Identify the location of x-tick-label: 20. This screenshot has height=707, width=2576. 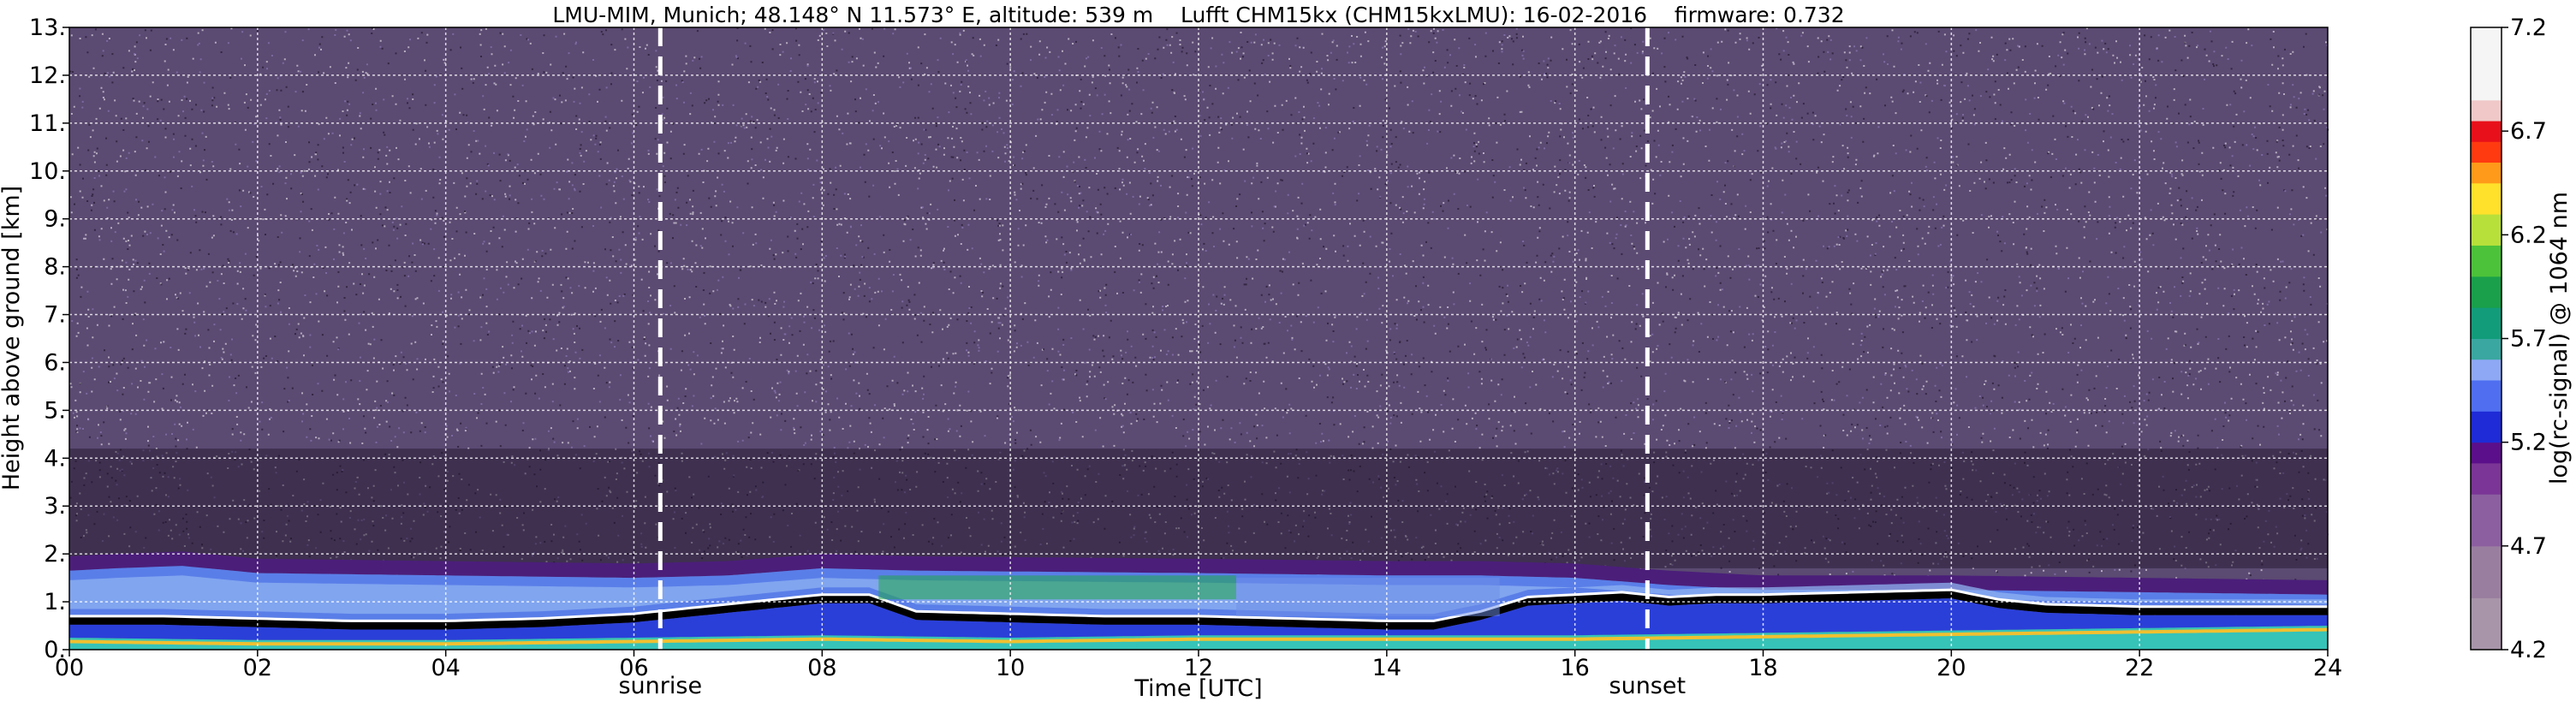
(1951, 668).